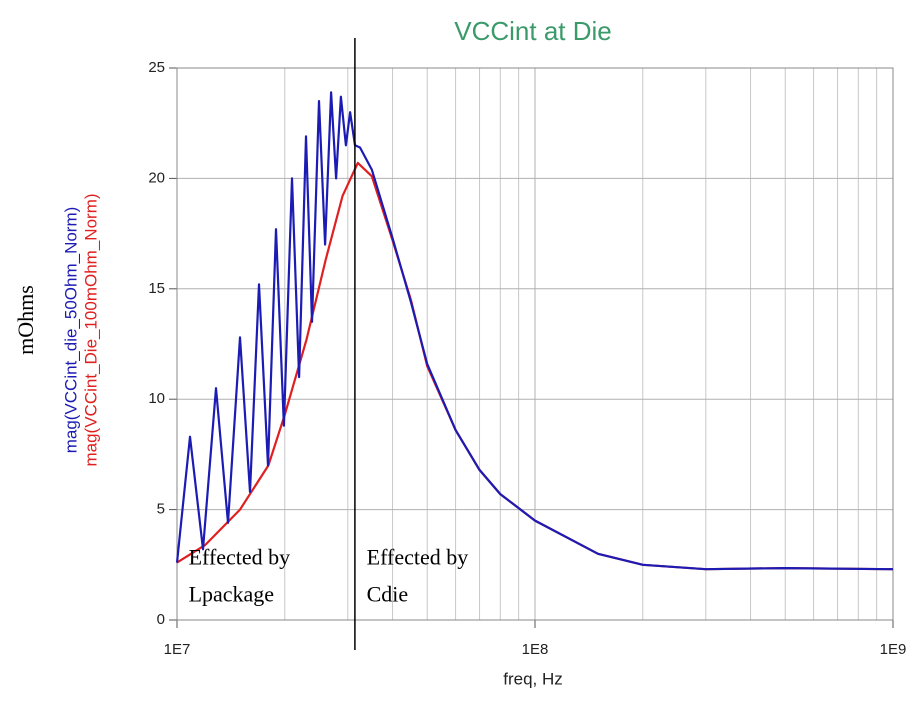  Describe the element at coordinates (156, 67) in the screenshot. I see `y-tick-label: 25` at that location.